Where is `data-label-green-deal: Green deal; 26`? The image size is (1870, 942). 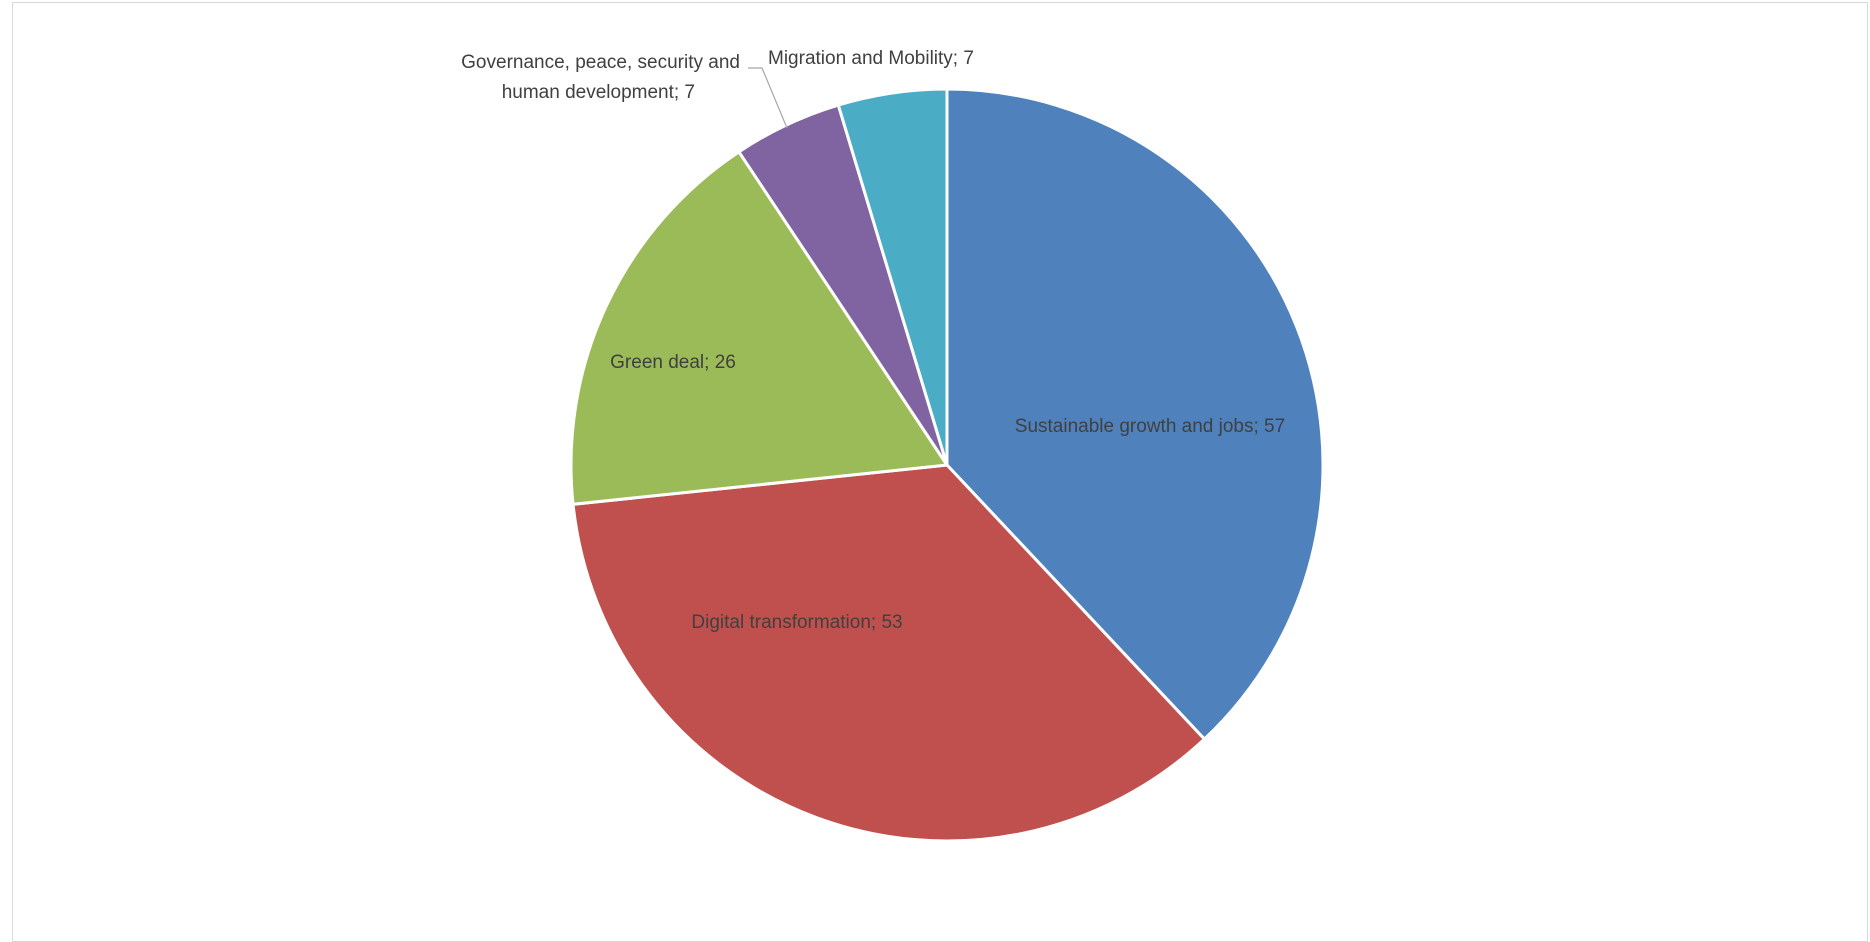
data-label-green-deal: Green deal; 26 is located at coordinates (673, 362).